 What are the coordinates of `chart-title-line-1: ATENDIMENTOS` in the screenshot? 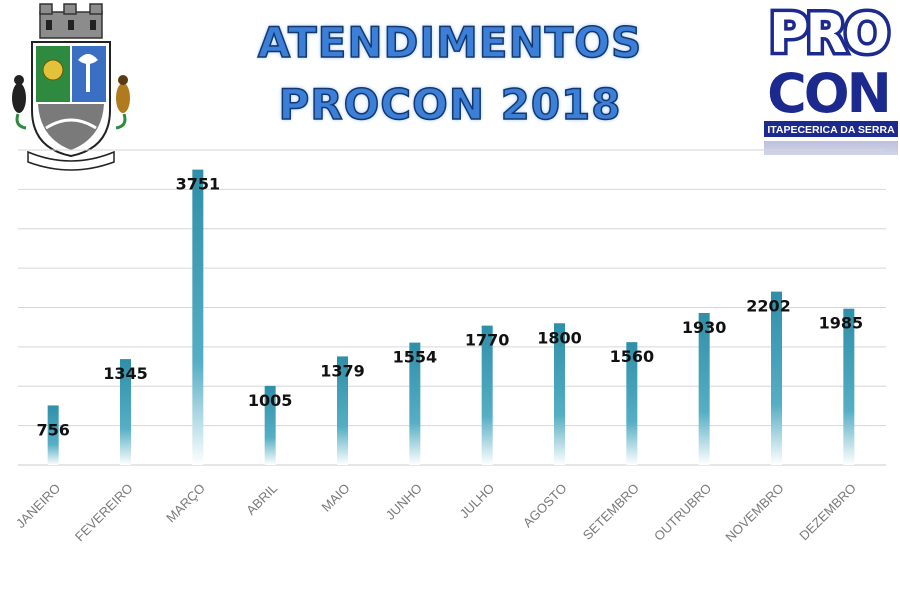 It's located at (450, 42).